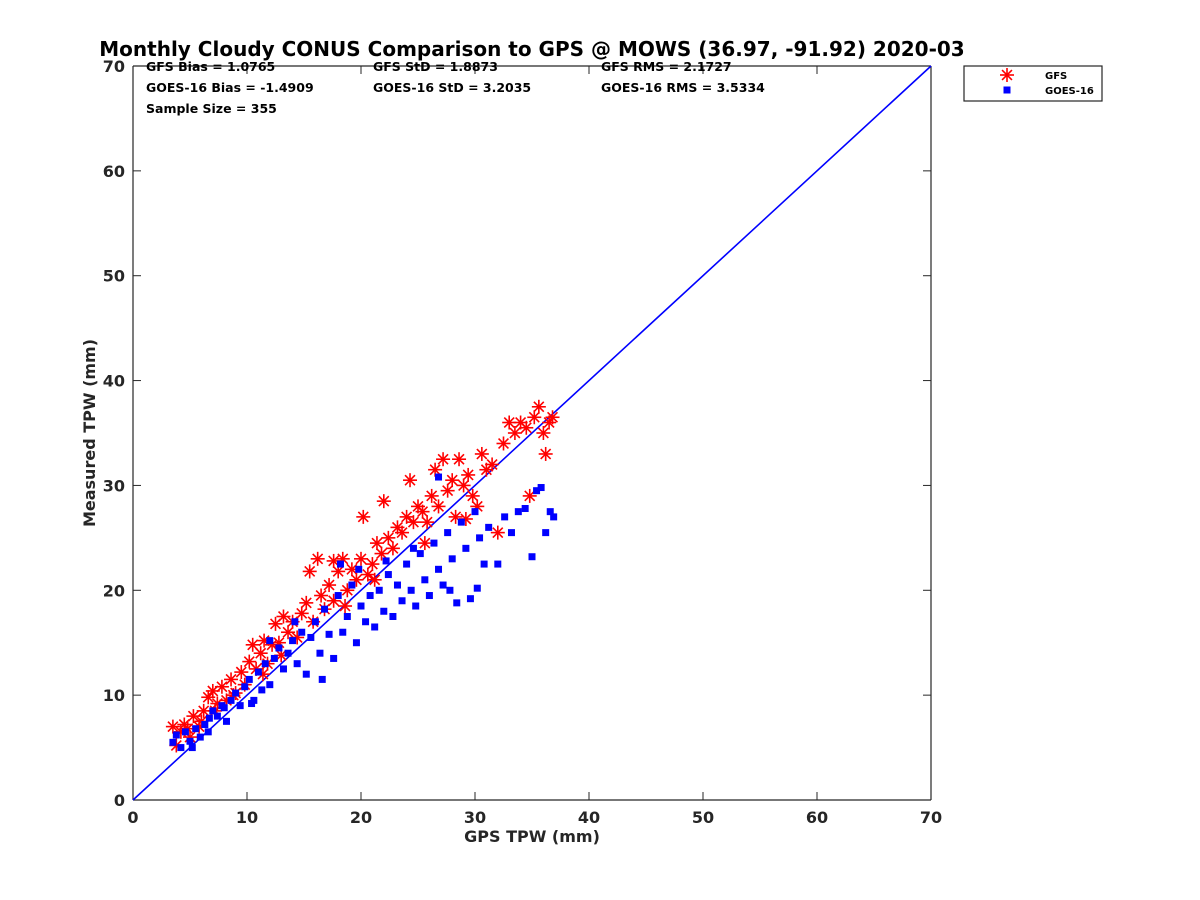 The height and width of the screenshot is (900, 1200). Describe the element at coordinates (114, 695) in the screenshot. I see `y-tick-label: 10` at that location.